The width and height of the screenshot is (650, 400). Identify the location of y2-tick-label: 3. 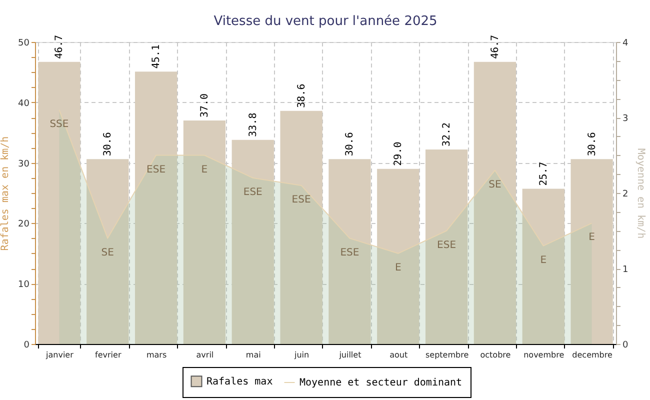
(625, 119).